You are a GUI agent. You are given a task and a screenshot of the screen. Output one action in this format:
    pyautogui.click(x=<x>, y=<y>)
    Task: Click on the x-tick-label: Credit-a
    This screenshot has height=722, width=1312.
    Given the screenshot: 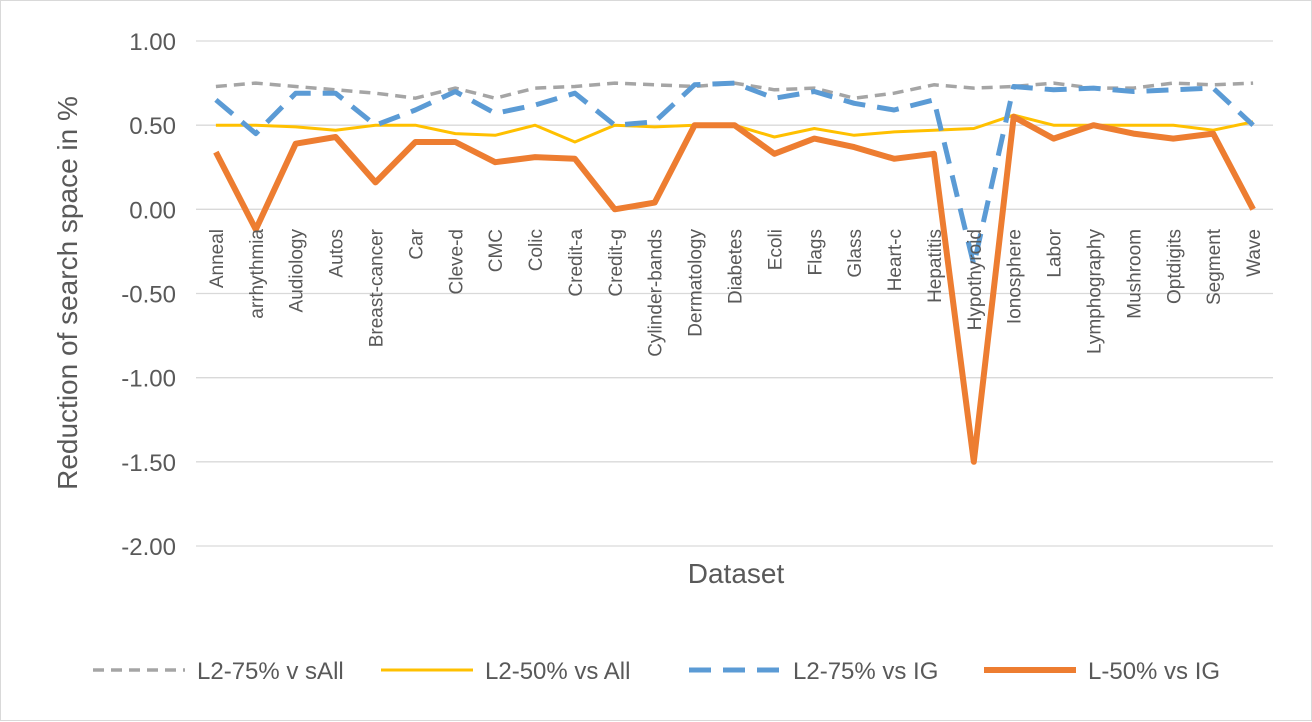 What is the action you would take?
    pyautogui.click(x=576, y=263)
    